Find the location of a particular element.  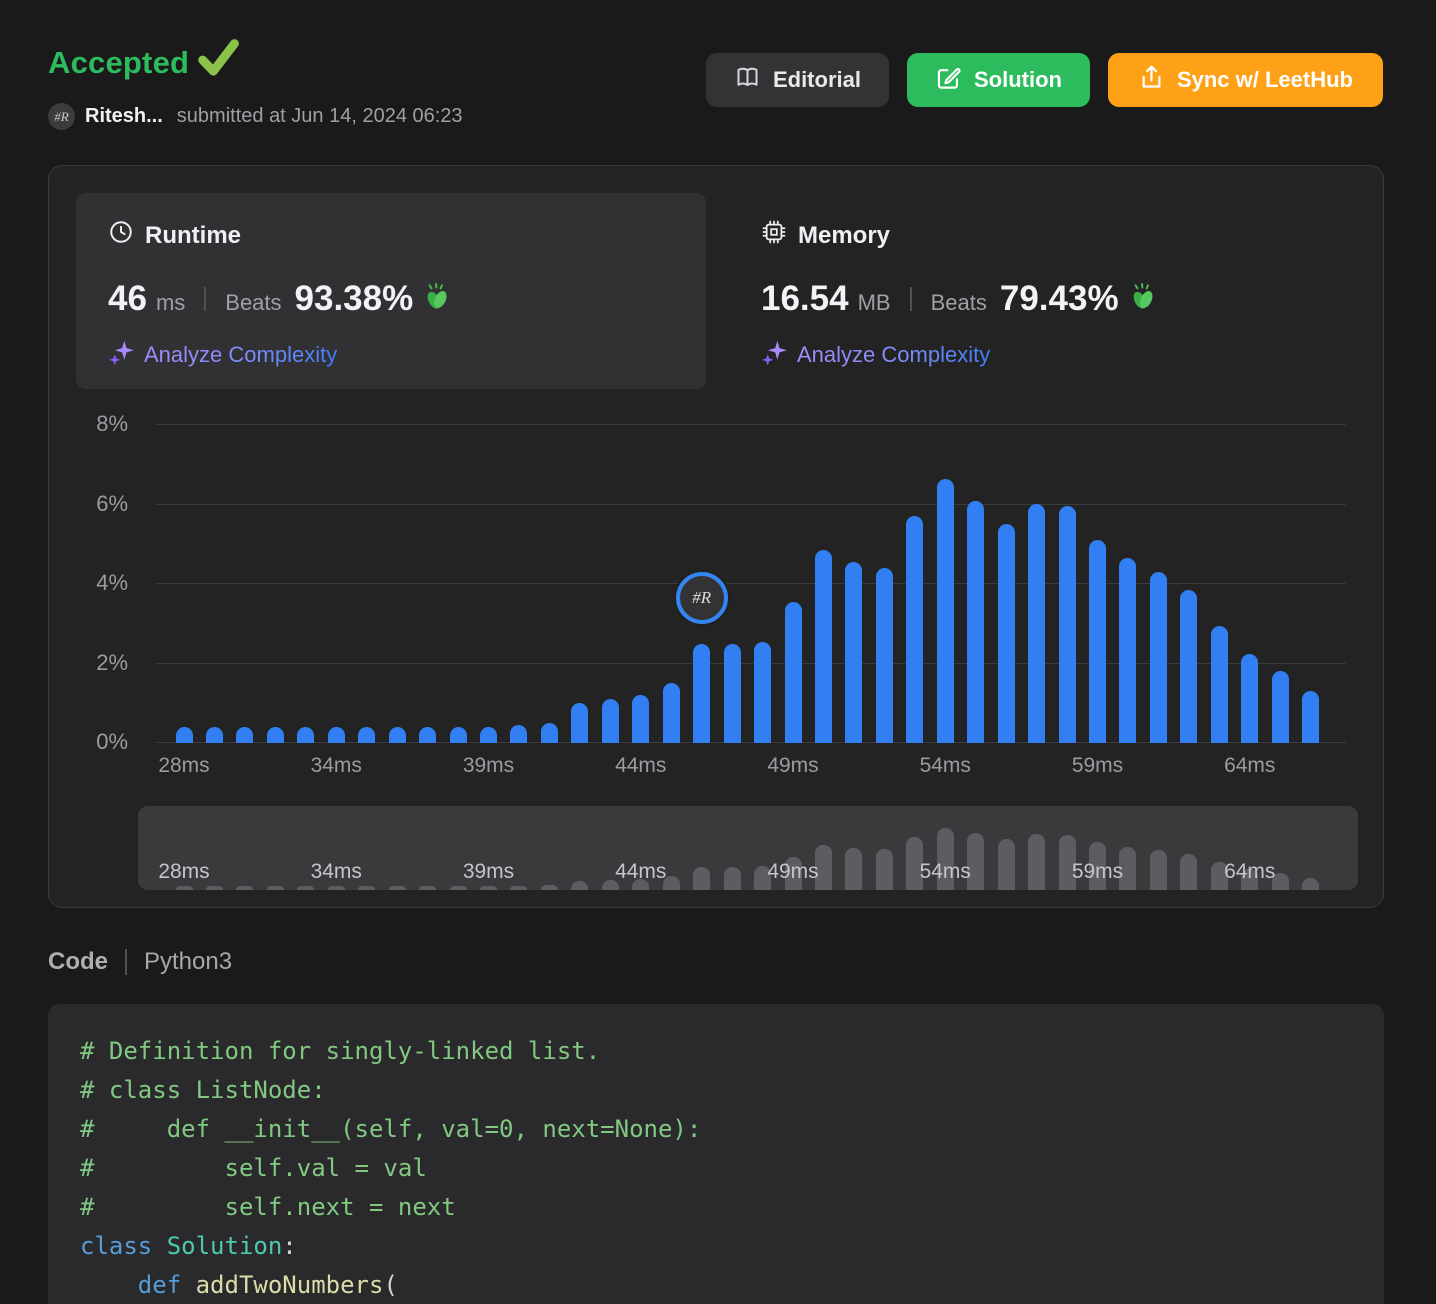

header-buttons: Editorial Solution Sync w/ LeetHub is located at coordinates (1044, 80).